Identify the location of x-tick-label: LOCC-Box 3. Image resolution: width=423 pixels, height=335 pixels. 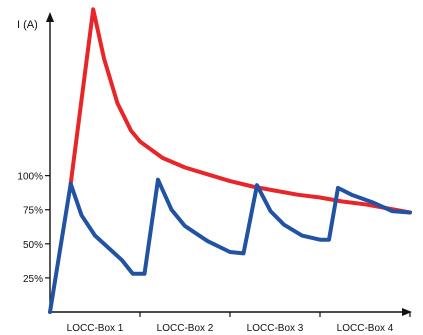
(275, 328).